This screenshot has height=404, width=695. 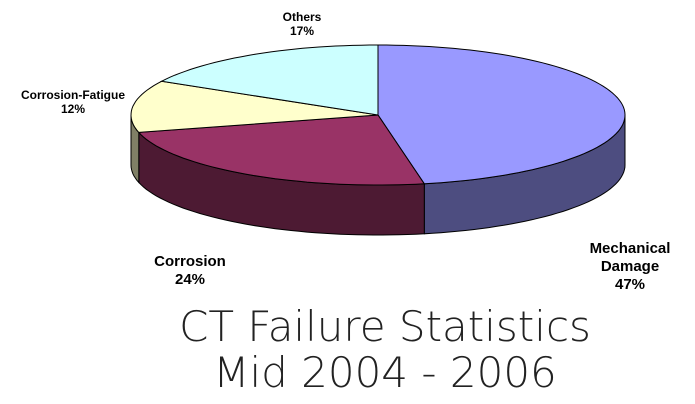 What do you see at coordinates (190, 279) in the screenshot?
I see `value-label: 24%` at bounding box center [190, 279].